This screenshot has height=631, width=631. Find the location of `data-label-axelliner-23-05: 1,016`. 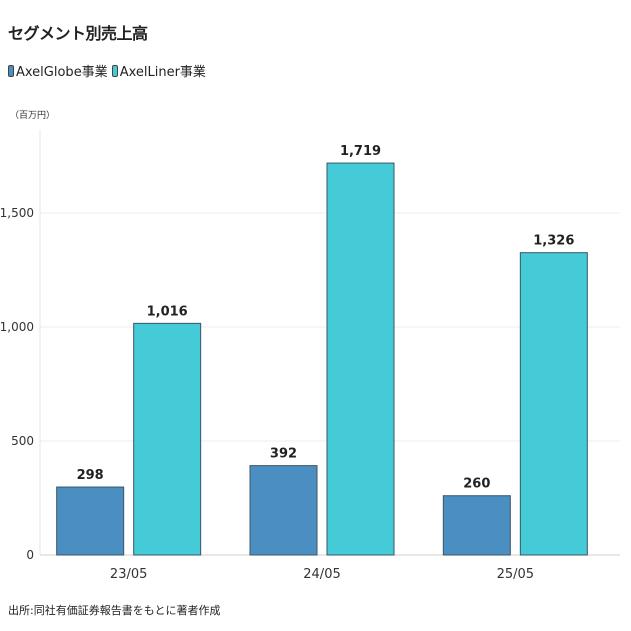

data-label-axelliner-23-05: 1,016 is located at coordinates (167, 311).